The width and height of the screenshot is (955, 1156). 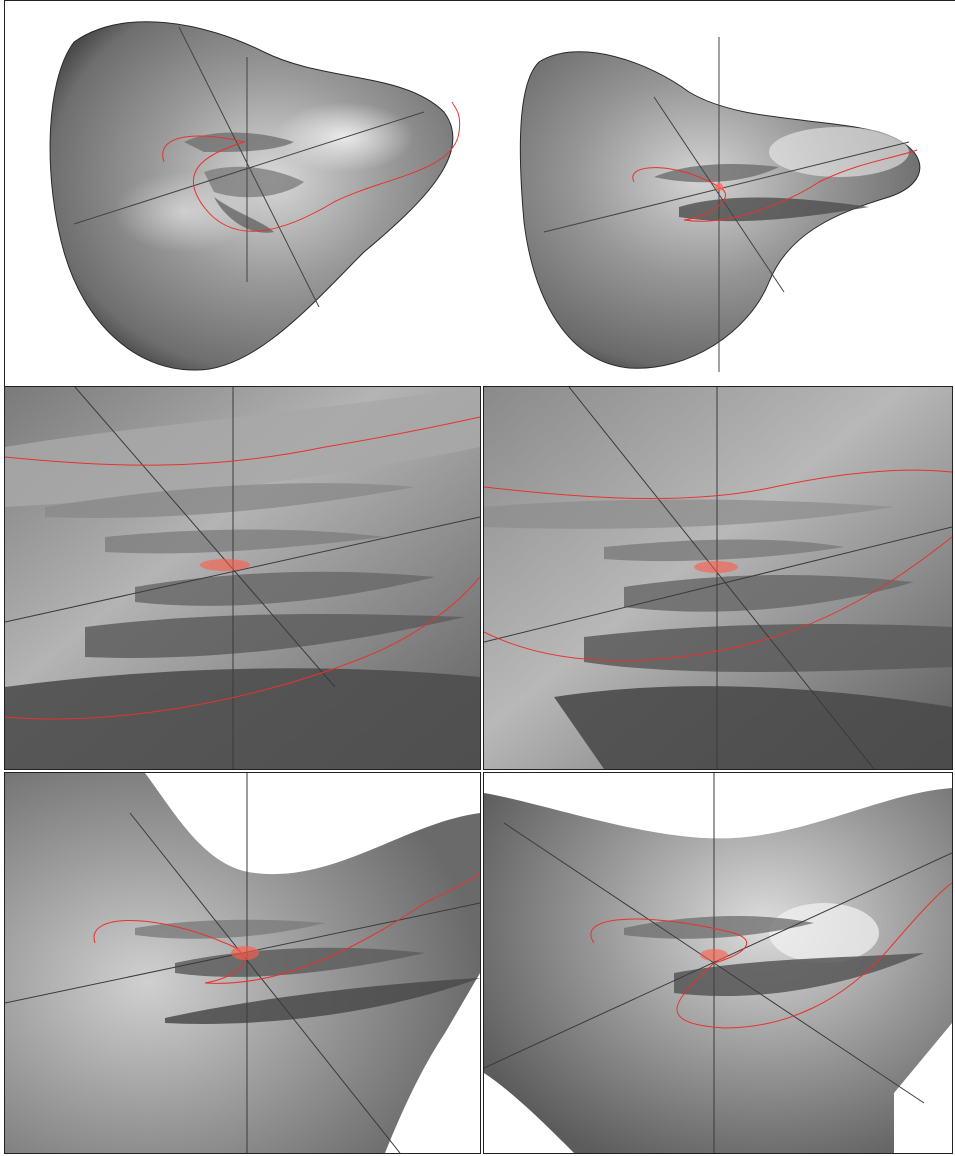 What do you see at coordinates (4, 193) in the screenshot?
I see `left-border` at bounding box center [4, 193].